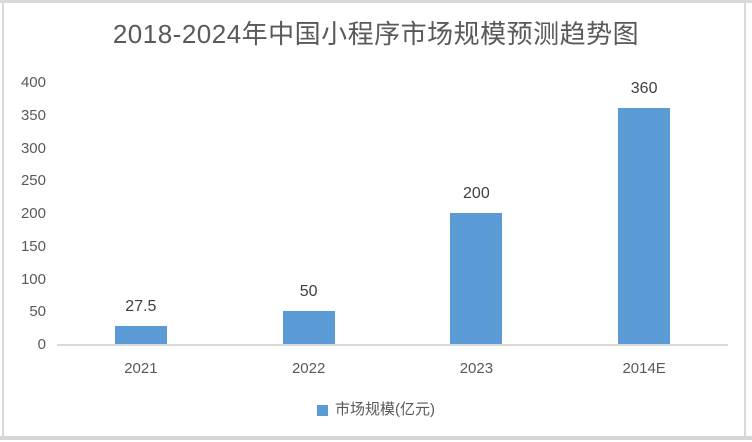 The height and width of the screenshot is (442, 752). Describe the element at coordinates (644, 88) in the screenshot. I see `bar-value-label: 360` at that location.